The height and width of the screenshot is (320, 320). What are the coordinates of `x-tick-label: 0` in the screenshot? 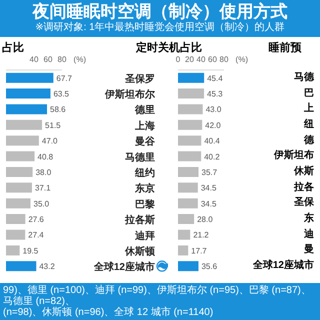 It's located at (178, 59).